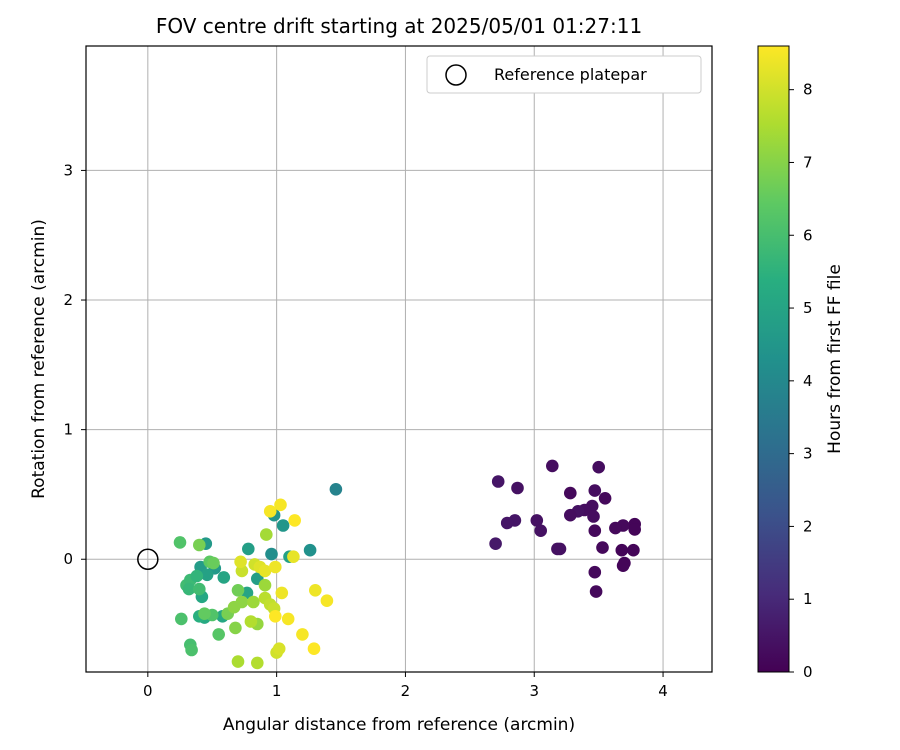 The width and height of the screenshot is (900, 750). I want to click on colorbar-tick-label: 1, so click(808, 599).